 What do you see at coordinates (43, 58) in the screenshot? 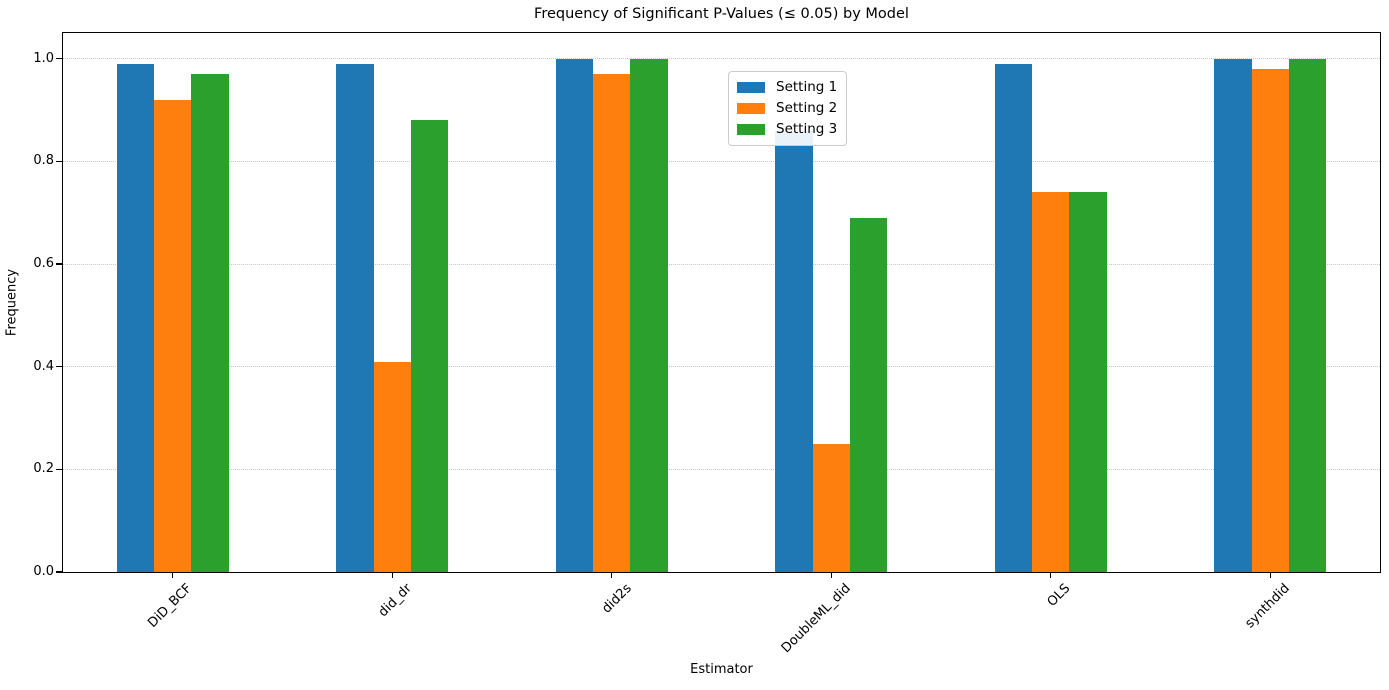
I see `y-tick-label-1.0: 1.0` at bounding box center [43, 58].